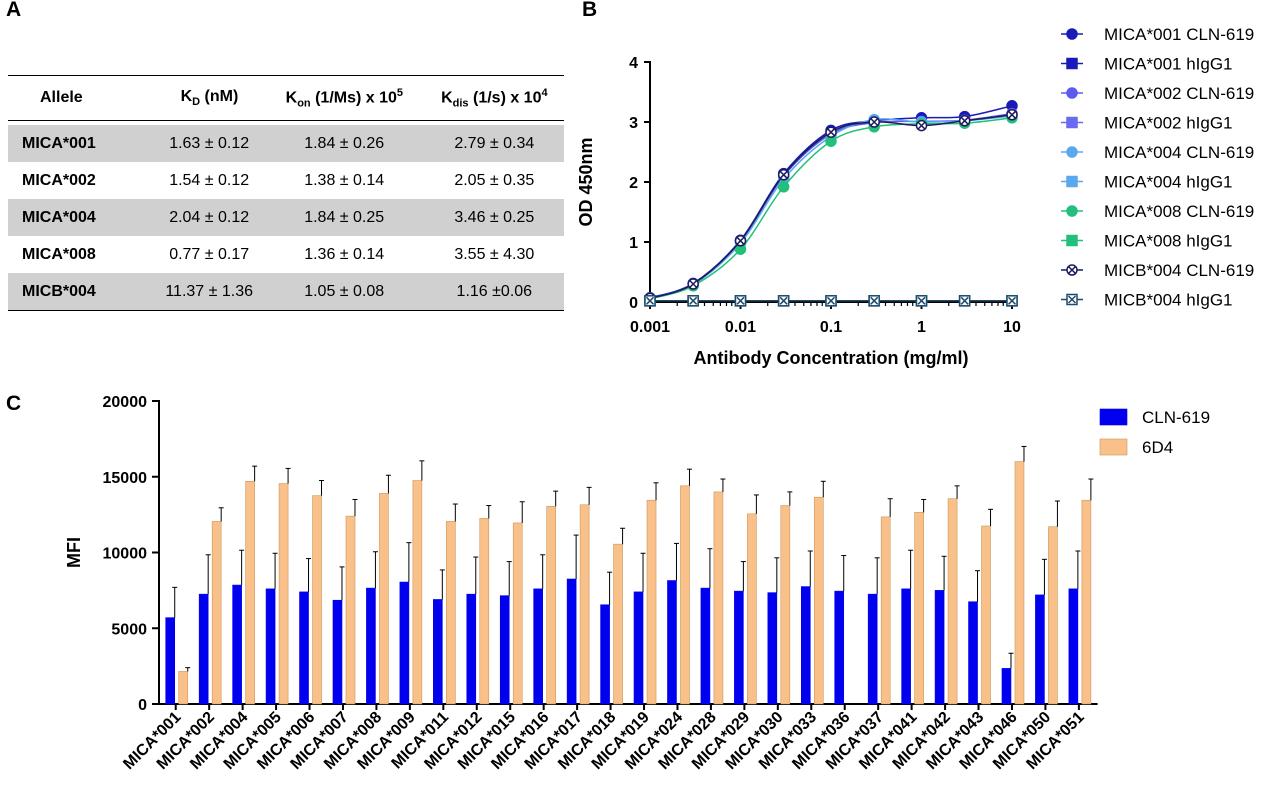  I want to click on cell-kdis: 3.46 ± 0.25, so click(494, 217).